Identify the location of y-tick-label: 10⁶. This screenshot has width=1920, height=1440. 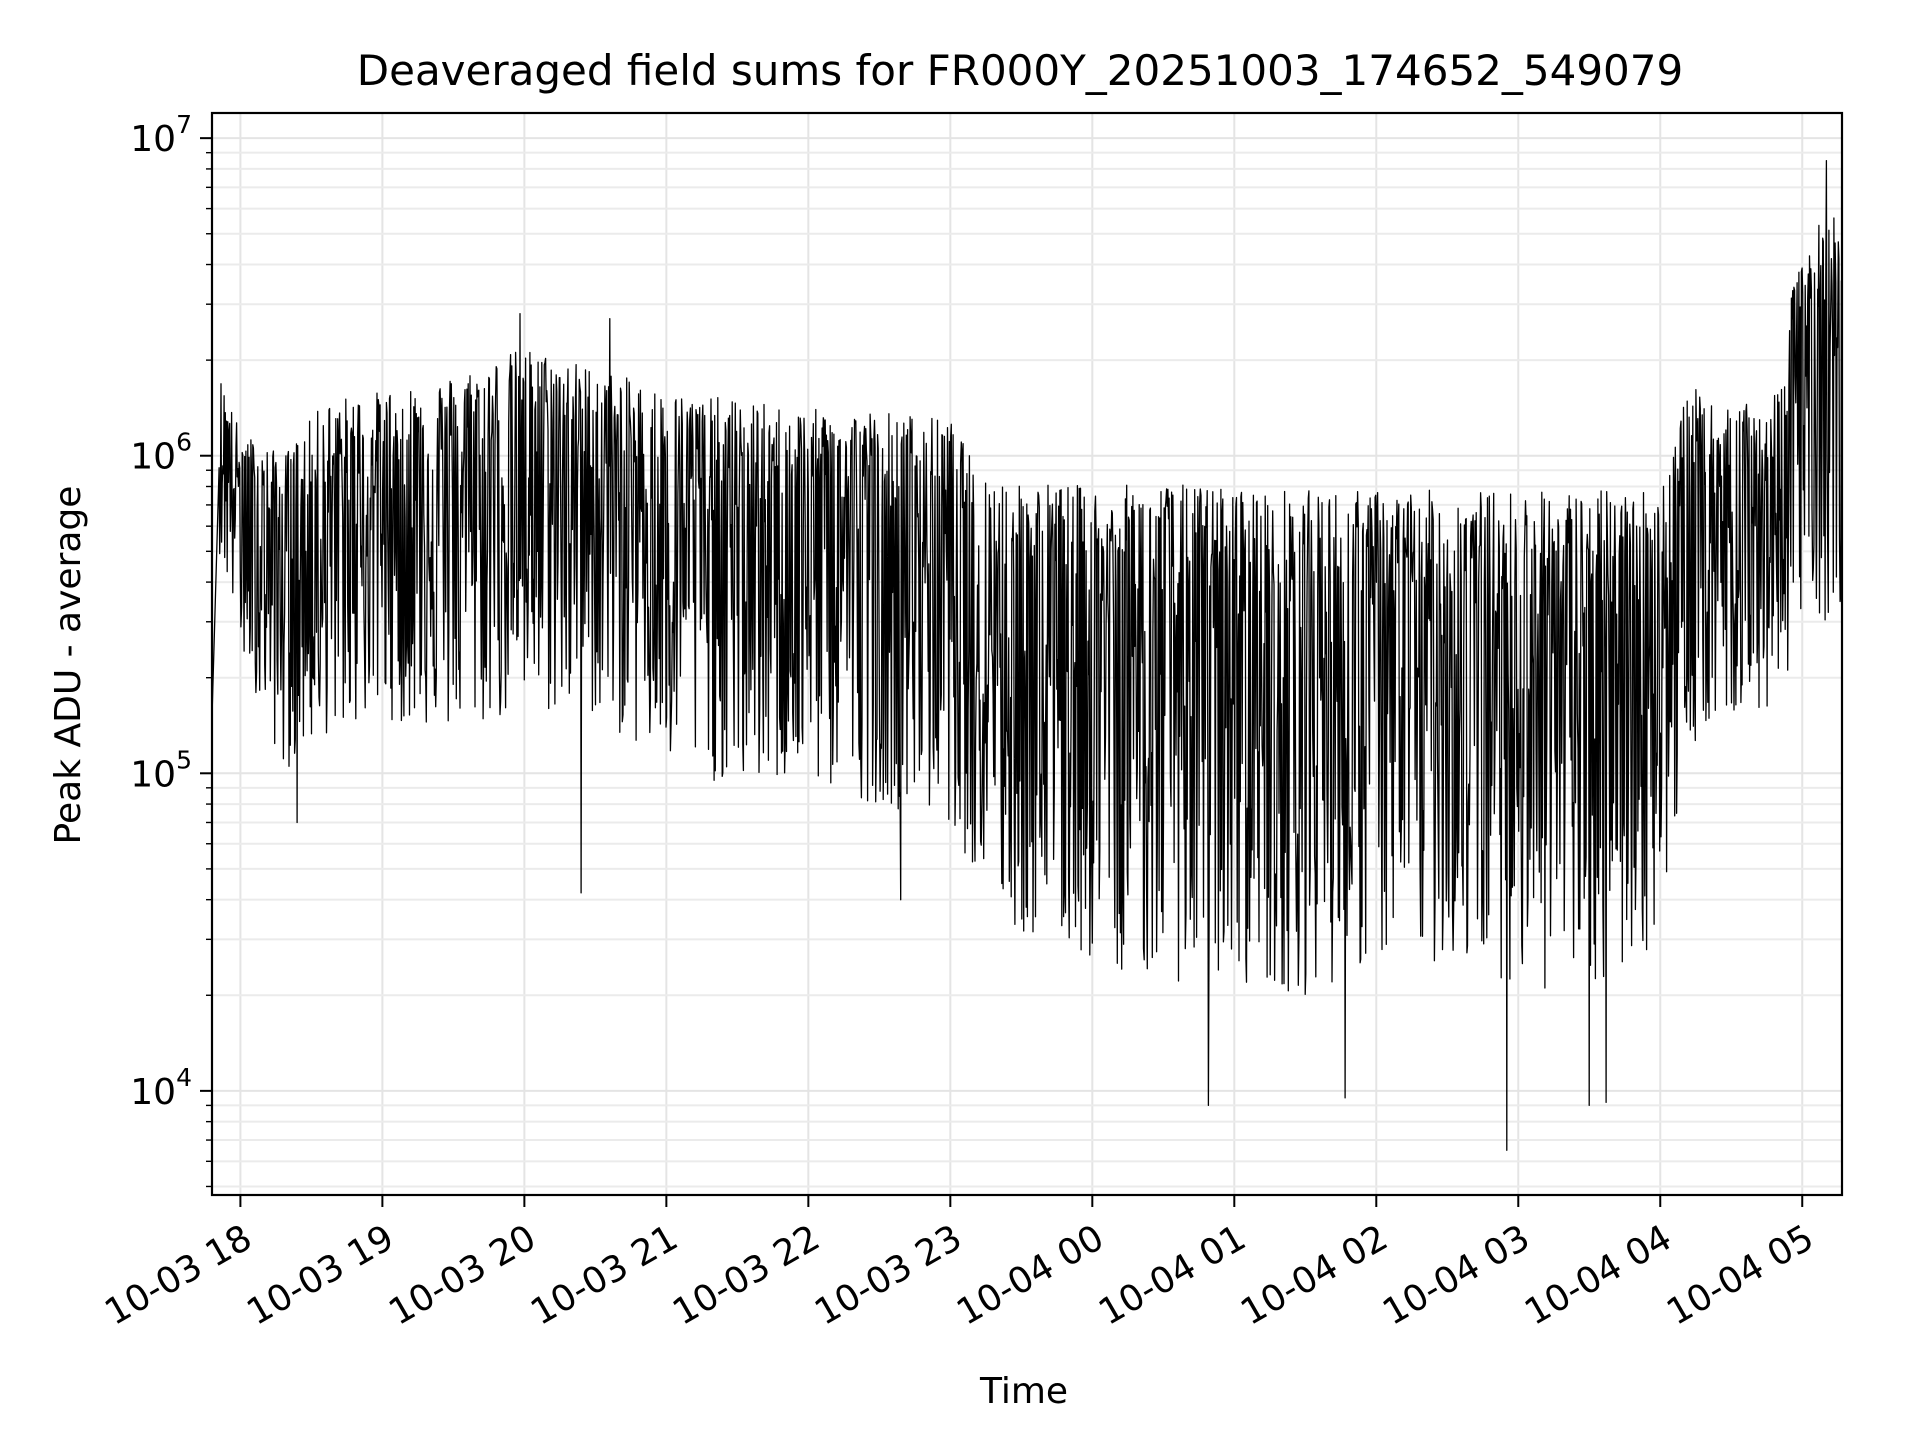
(161, 453).